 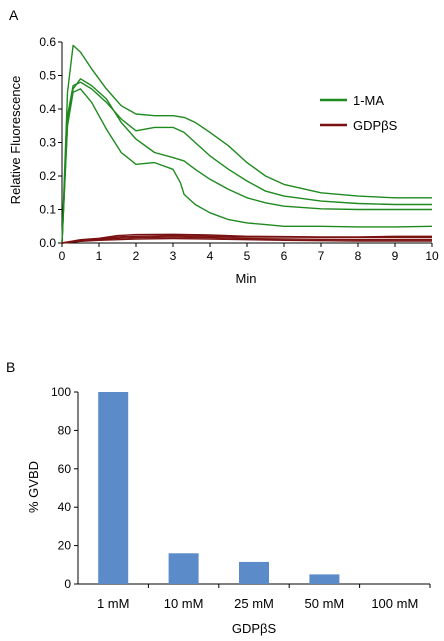 I want to click on y-tick-label-b: 20, so click(x=65, y=546).